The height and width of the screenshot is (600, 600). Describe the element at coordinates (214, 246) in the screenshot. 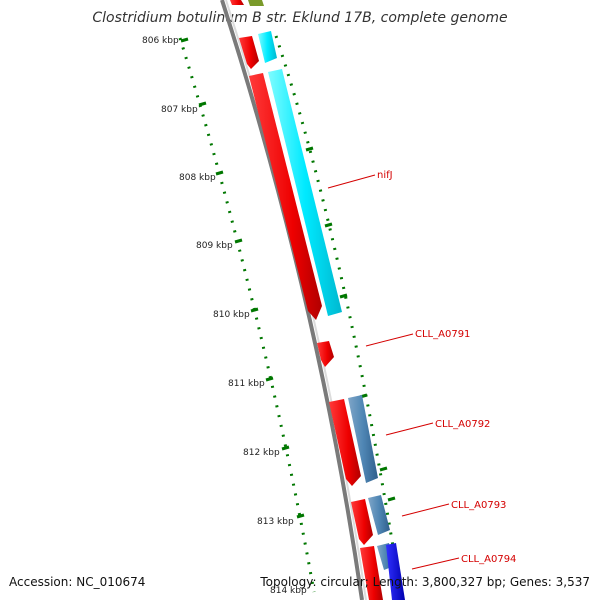

I see `tick-label: 809 kbp` at that location.